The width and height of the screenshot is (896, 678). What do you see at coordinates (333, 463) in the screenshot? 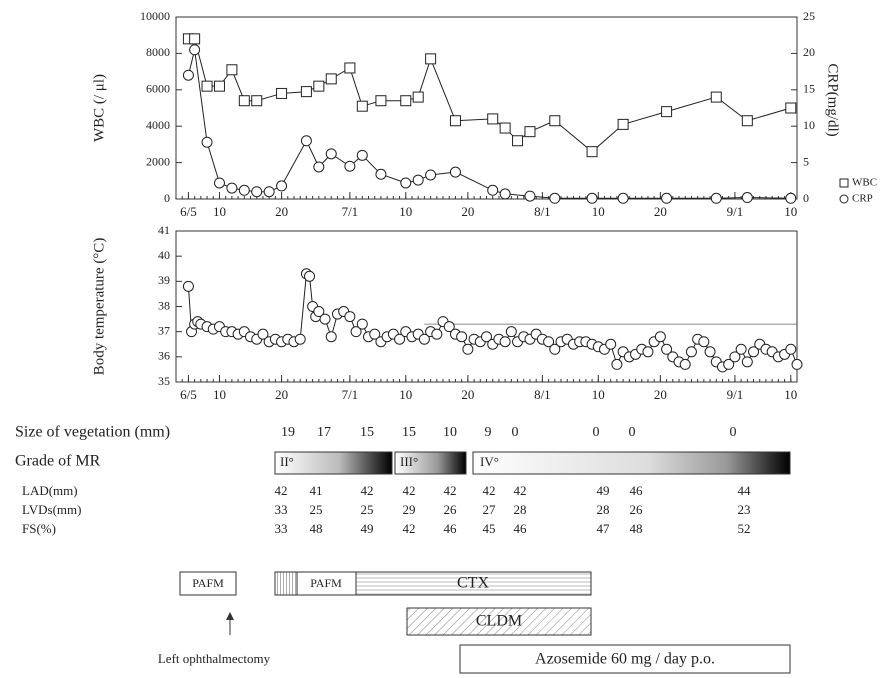
I see `mr-bar` at bounding box center [333, 463].